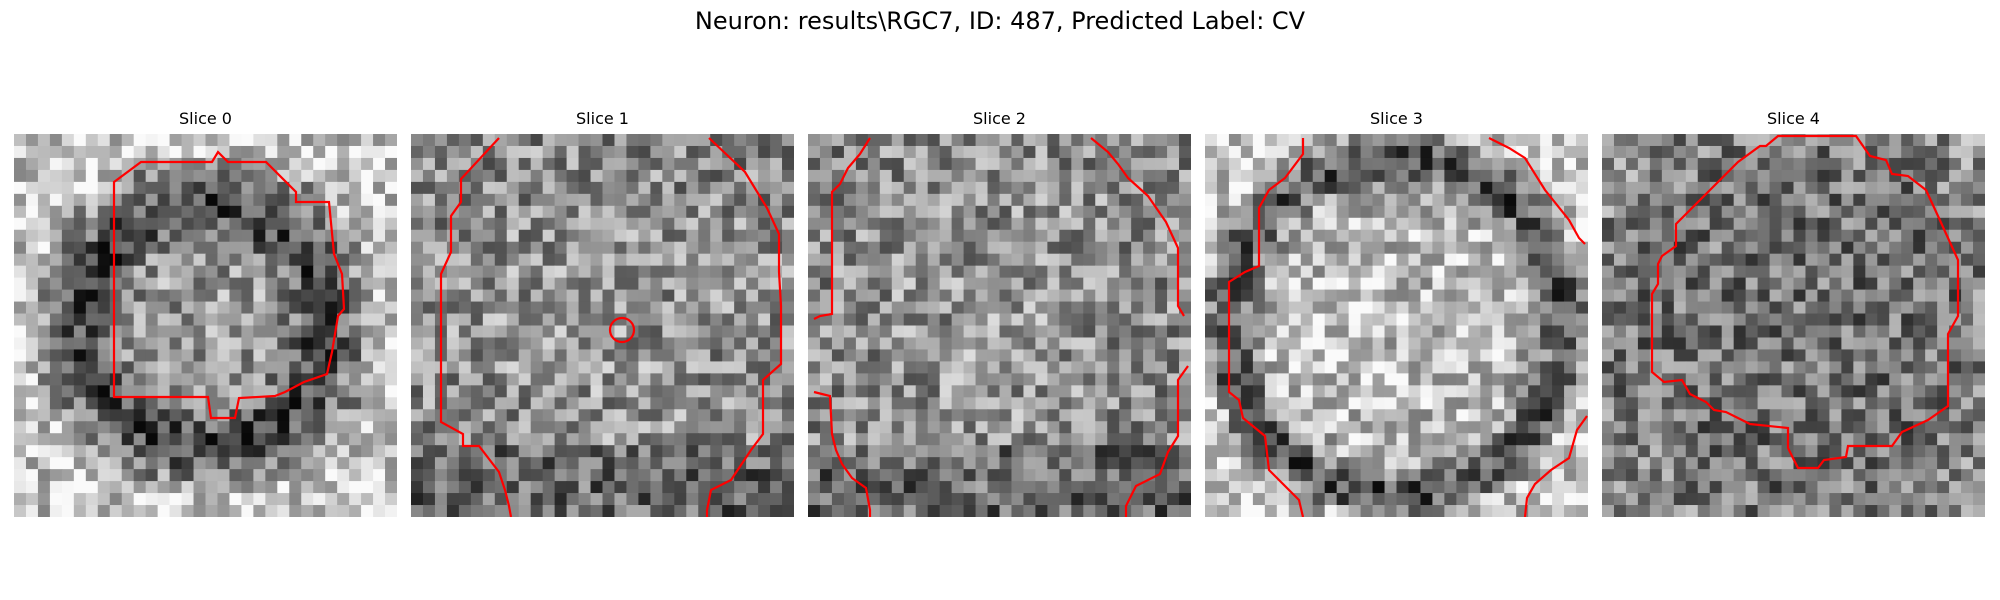 Image resolution: width=2000 pixels, height=600 pixels. I want to click on slice-panel-4: Slice 4, so click(1793, 314).